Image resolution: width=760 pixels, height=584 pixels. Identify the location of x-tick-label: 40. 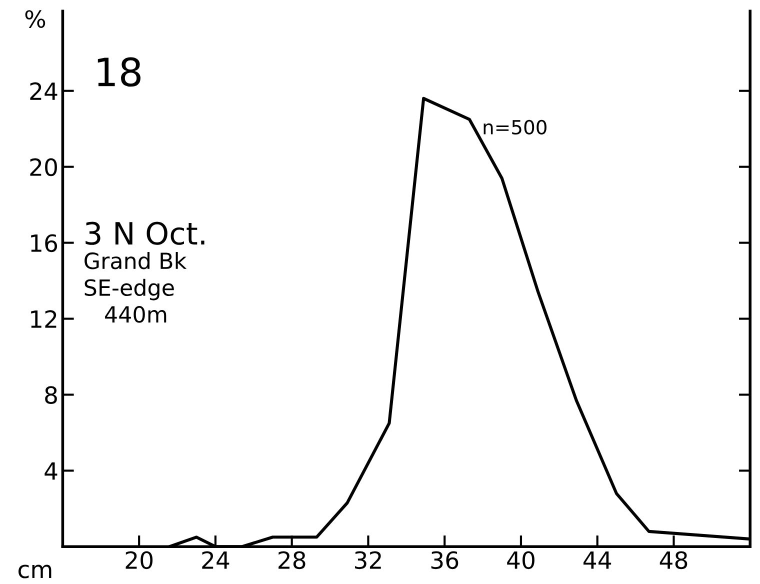
(520, 560).